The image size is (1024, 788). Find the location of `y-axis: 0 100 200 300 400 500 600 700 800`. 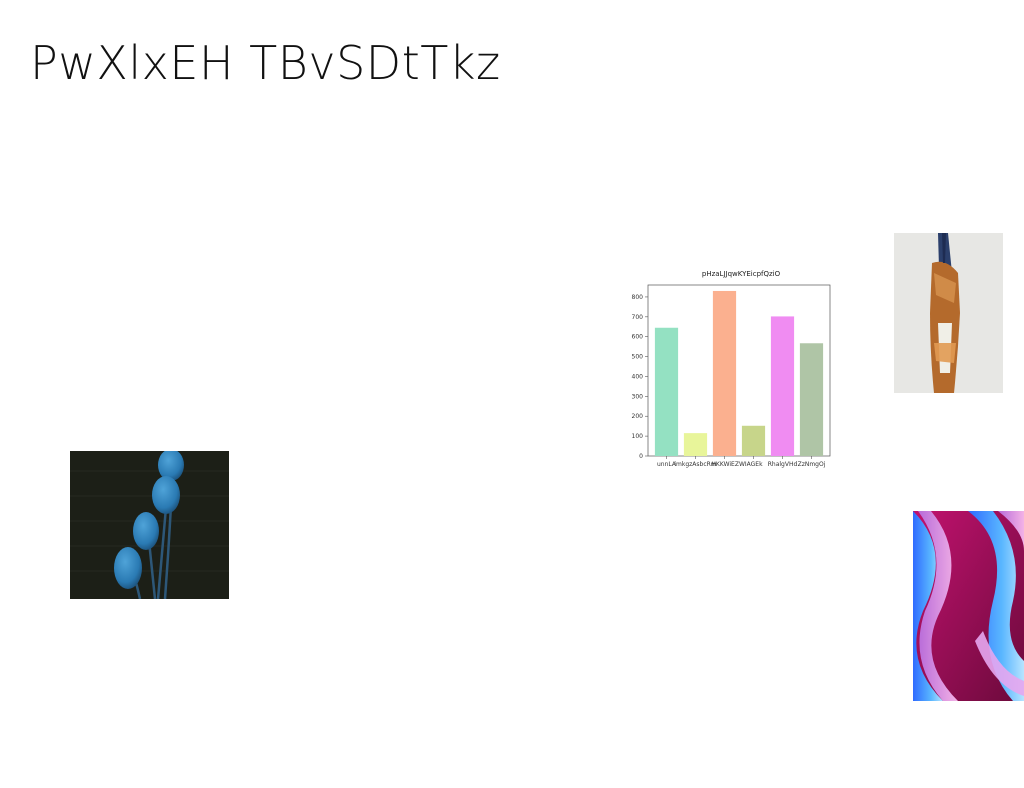

y-axis: 0 100 200 300 400 500 600 700 800 is located at coordinates (640, 377).